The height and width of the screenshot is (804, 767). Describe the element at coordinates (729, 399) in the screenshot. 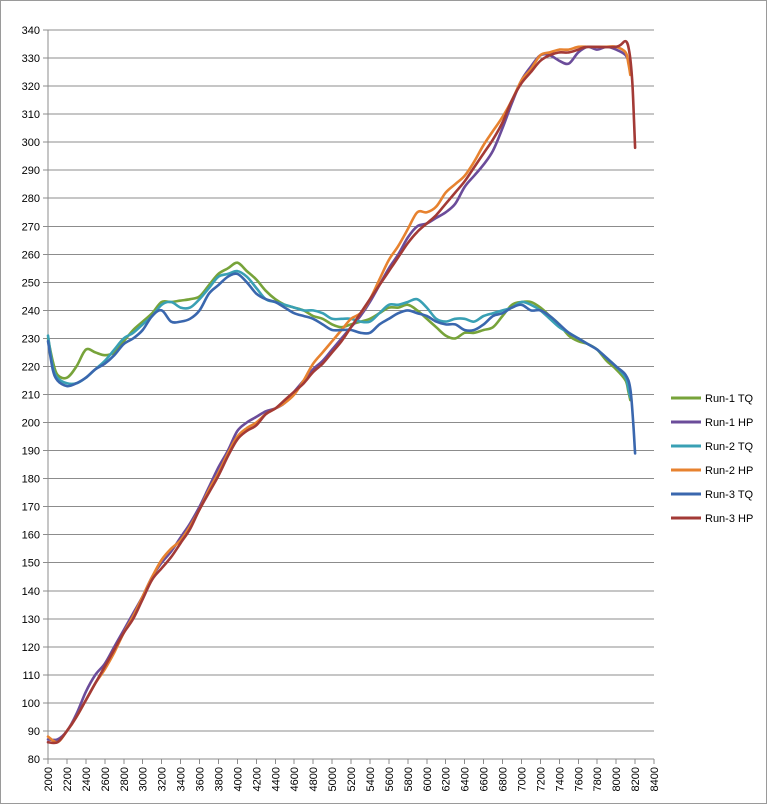

I see `legend-label: Run-1 TQ` at that location.